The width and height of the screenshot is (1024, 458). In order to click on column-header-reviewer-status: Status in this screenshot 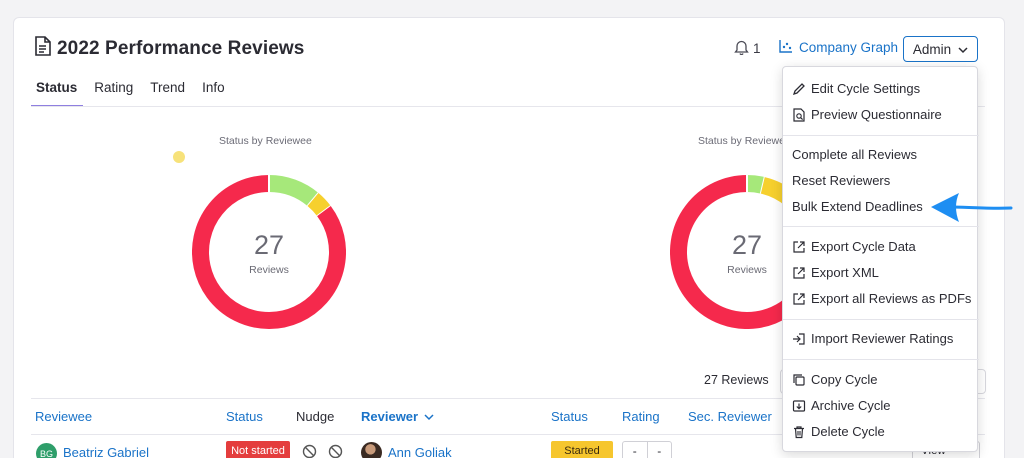, I will do `click(569, 416)`.